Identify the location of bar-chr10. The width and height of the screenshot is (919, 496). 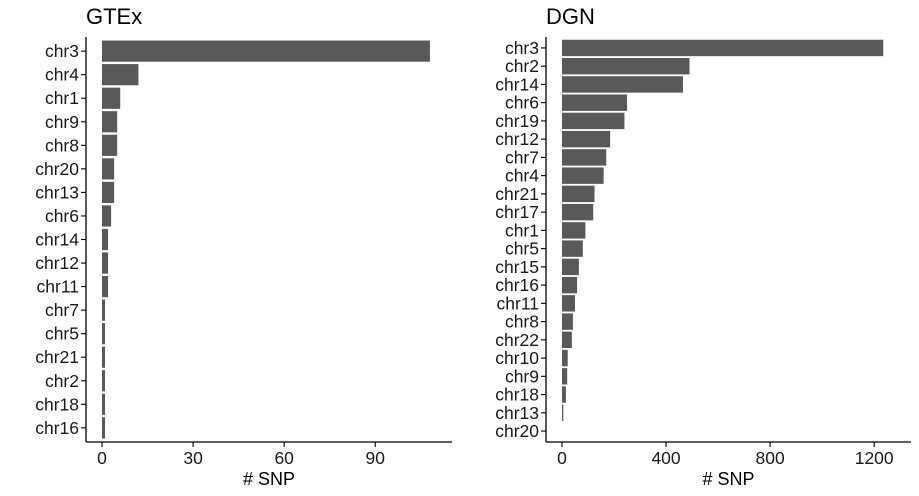
(565, 358).